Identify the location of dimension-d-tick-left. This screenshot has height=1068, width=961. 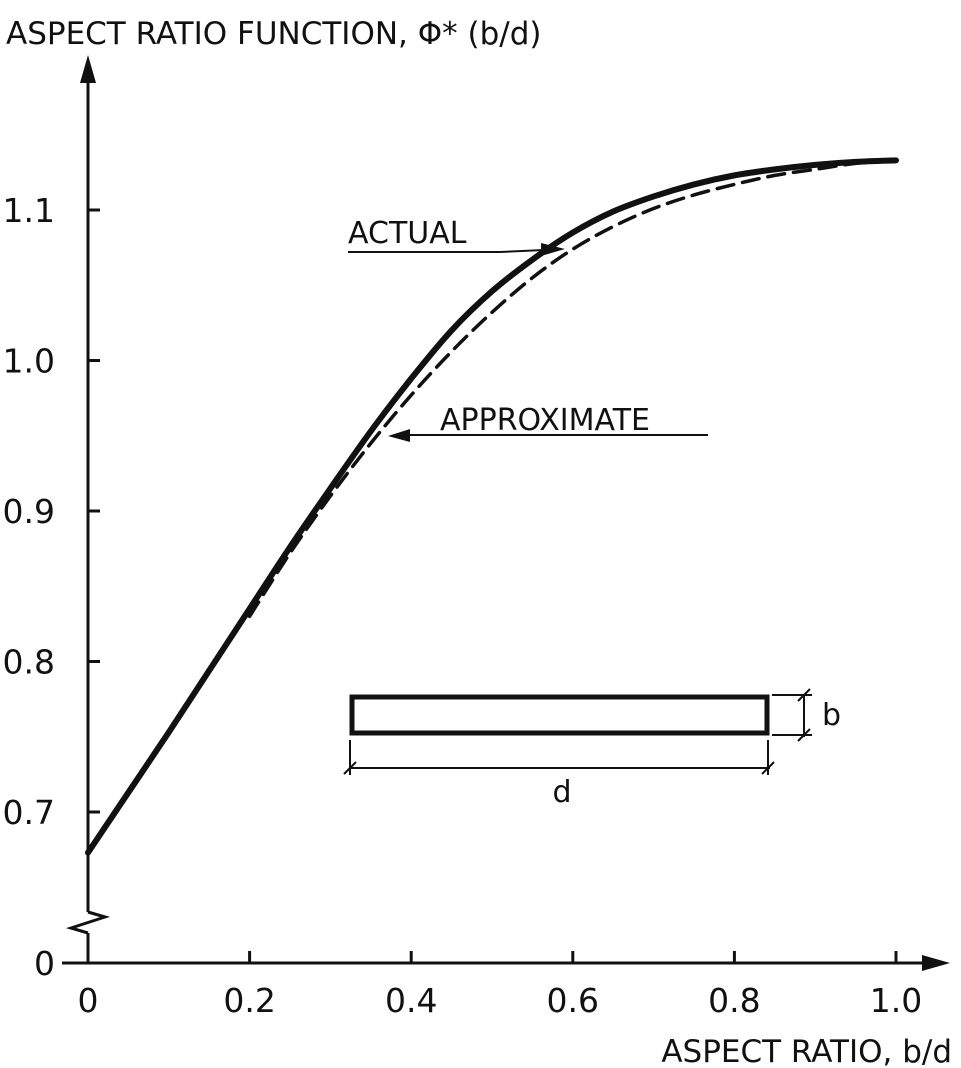
(350, 768).